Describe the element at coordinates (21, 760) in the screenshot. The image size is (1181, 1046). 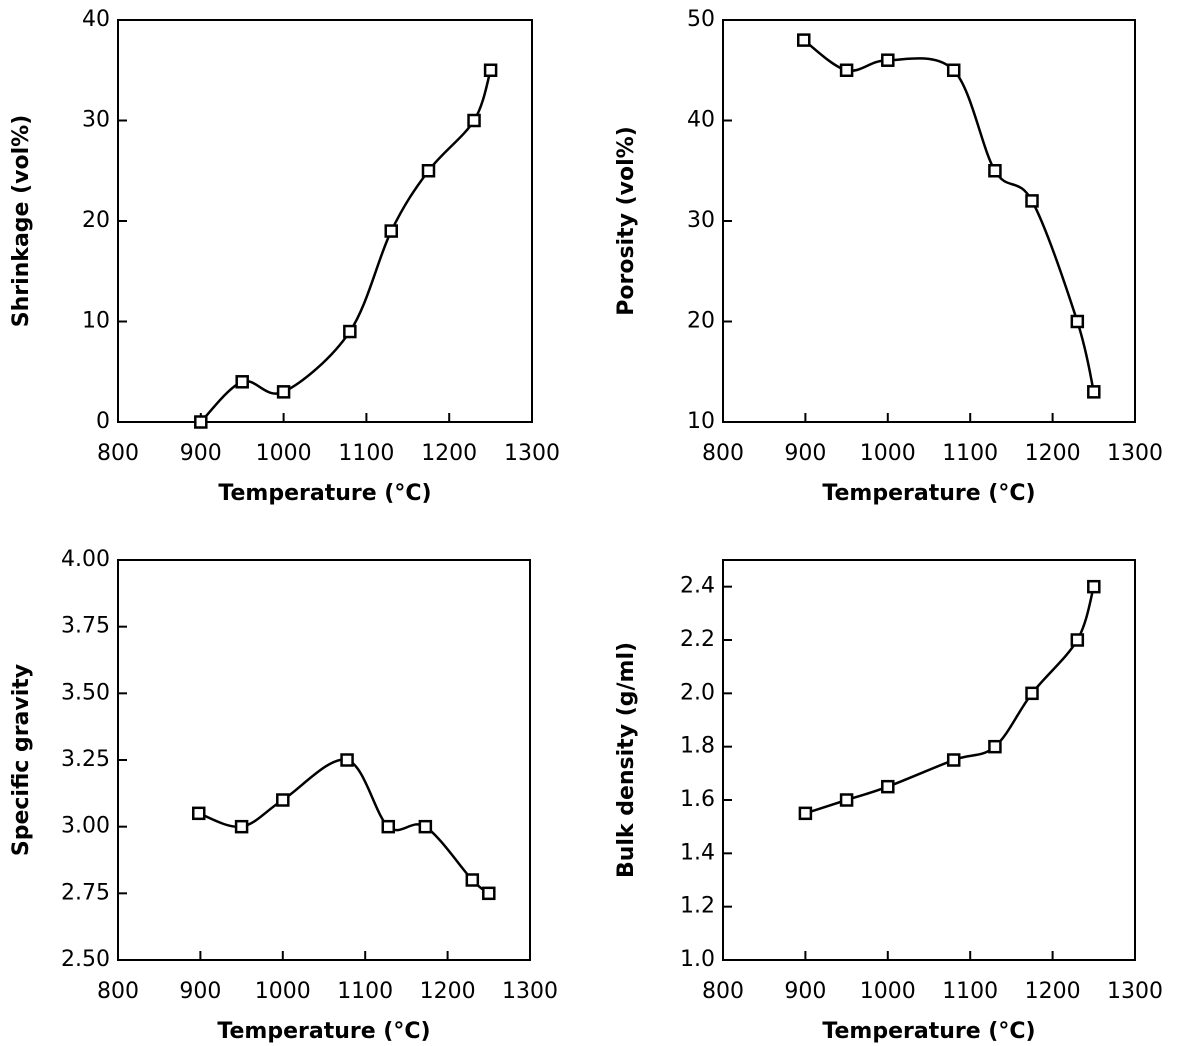
I see `y-axis-label: Specific gravity` at that location.